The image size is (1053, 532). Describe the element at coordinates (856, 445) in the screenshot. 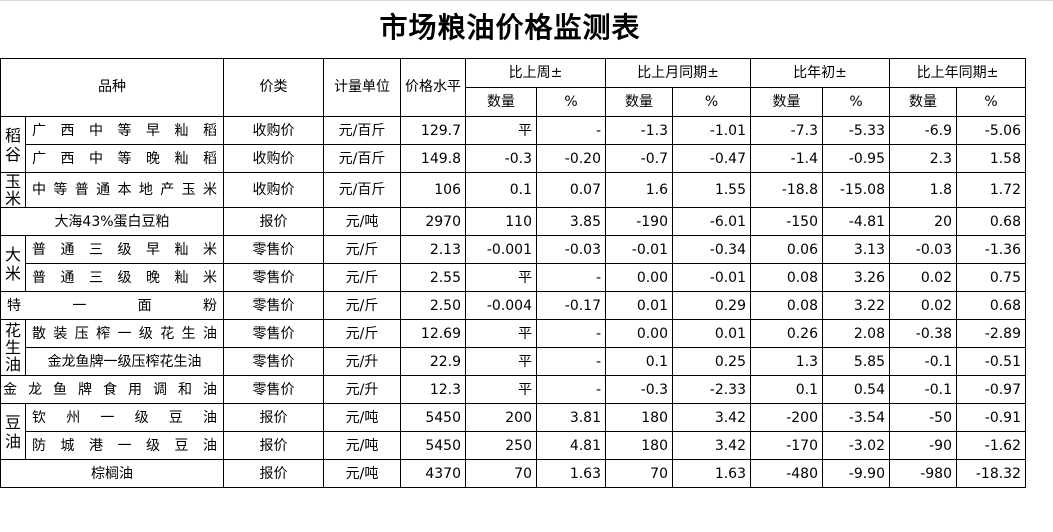

I see `year-start-pct: -3.02` at that location.